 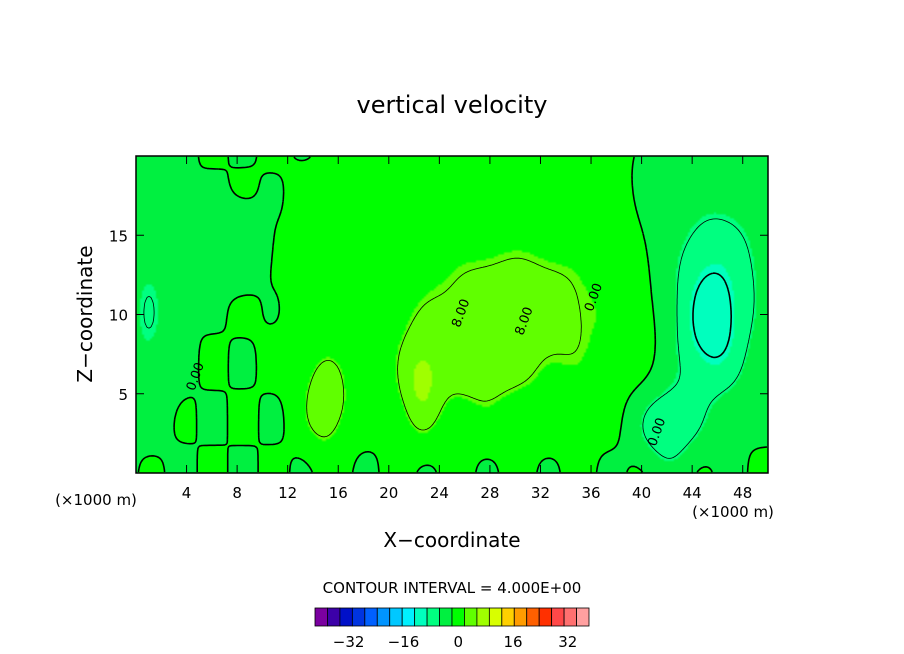 What do you see at coordinates (512, 642) in the screenshot?
I see `colorbar-tick-label: 16` at bounding box center [512, 642].